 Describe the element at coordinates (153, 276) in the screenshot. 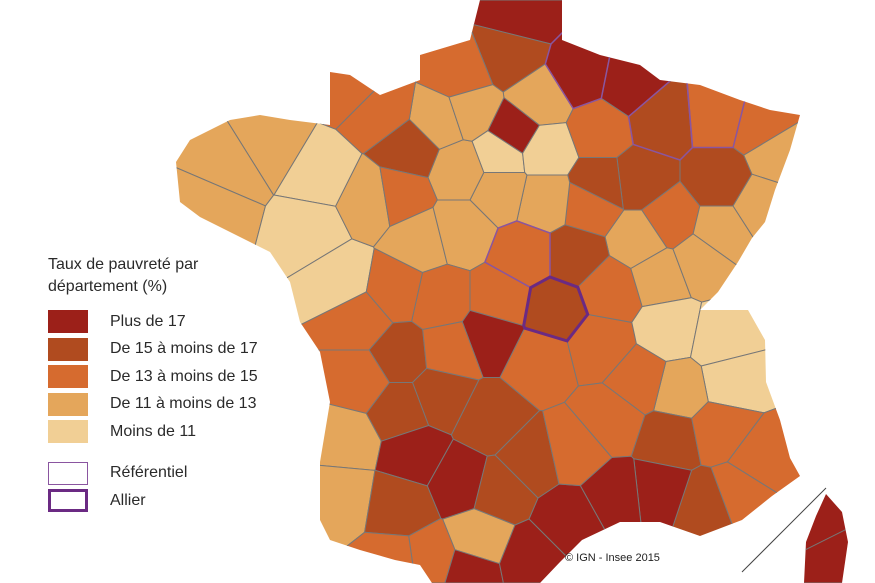

I see `legend-title: Taux de pauvreté par département (%)` at that location.